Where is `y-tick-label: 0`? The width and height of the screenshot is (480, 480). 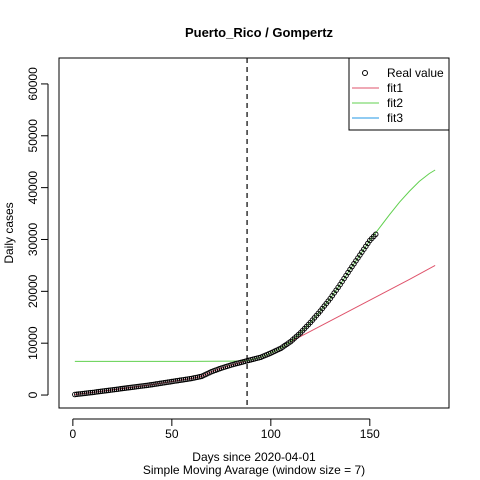 y-tick-label: 0 is located at coordinates (33, 394).